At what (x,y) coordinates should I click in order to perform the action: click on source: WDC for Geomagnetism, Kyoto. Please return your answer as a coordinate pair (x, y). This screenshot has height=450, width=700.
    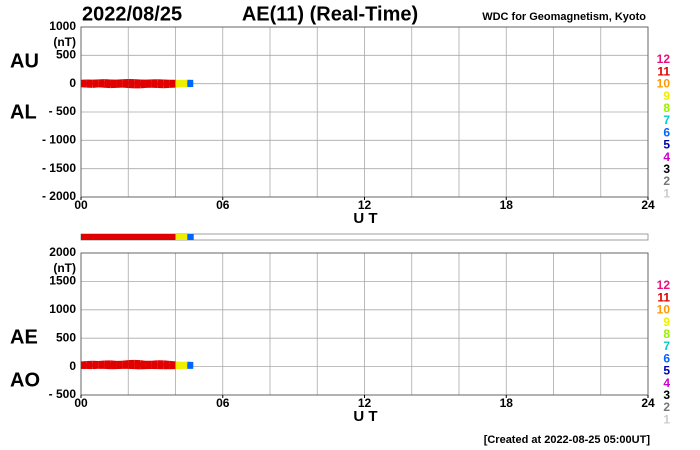
    Looking at the image, I should click on (564, 17).